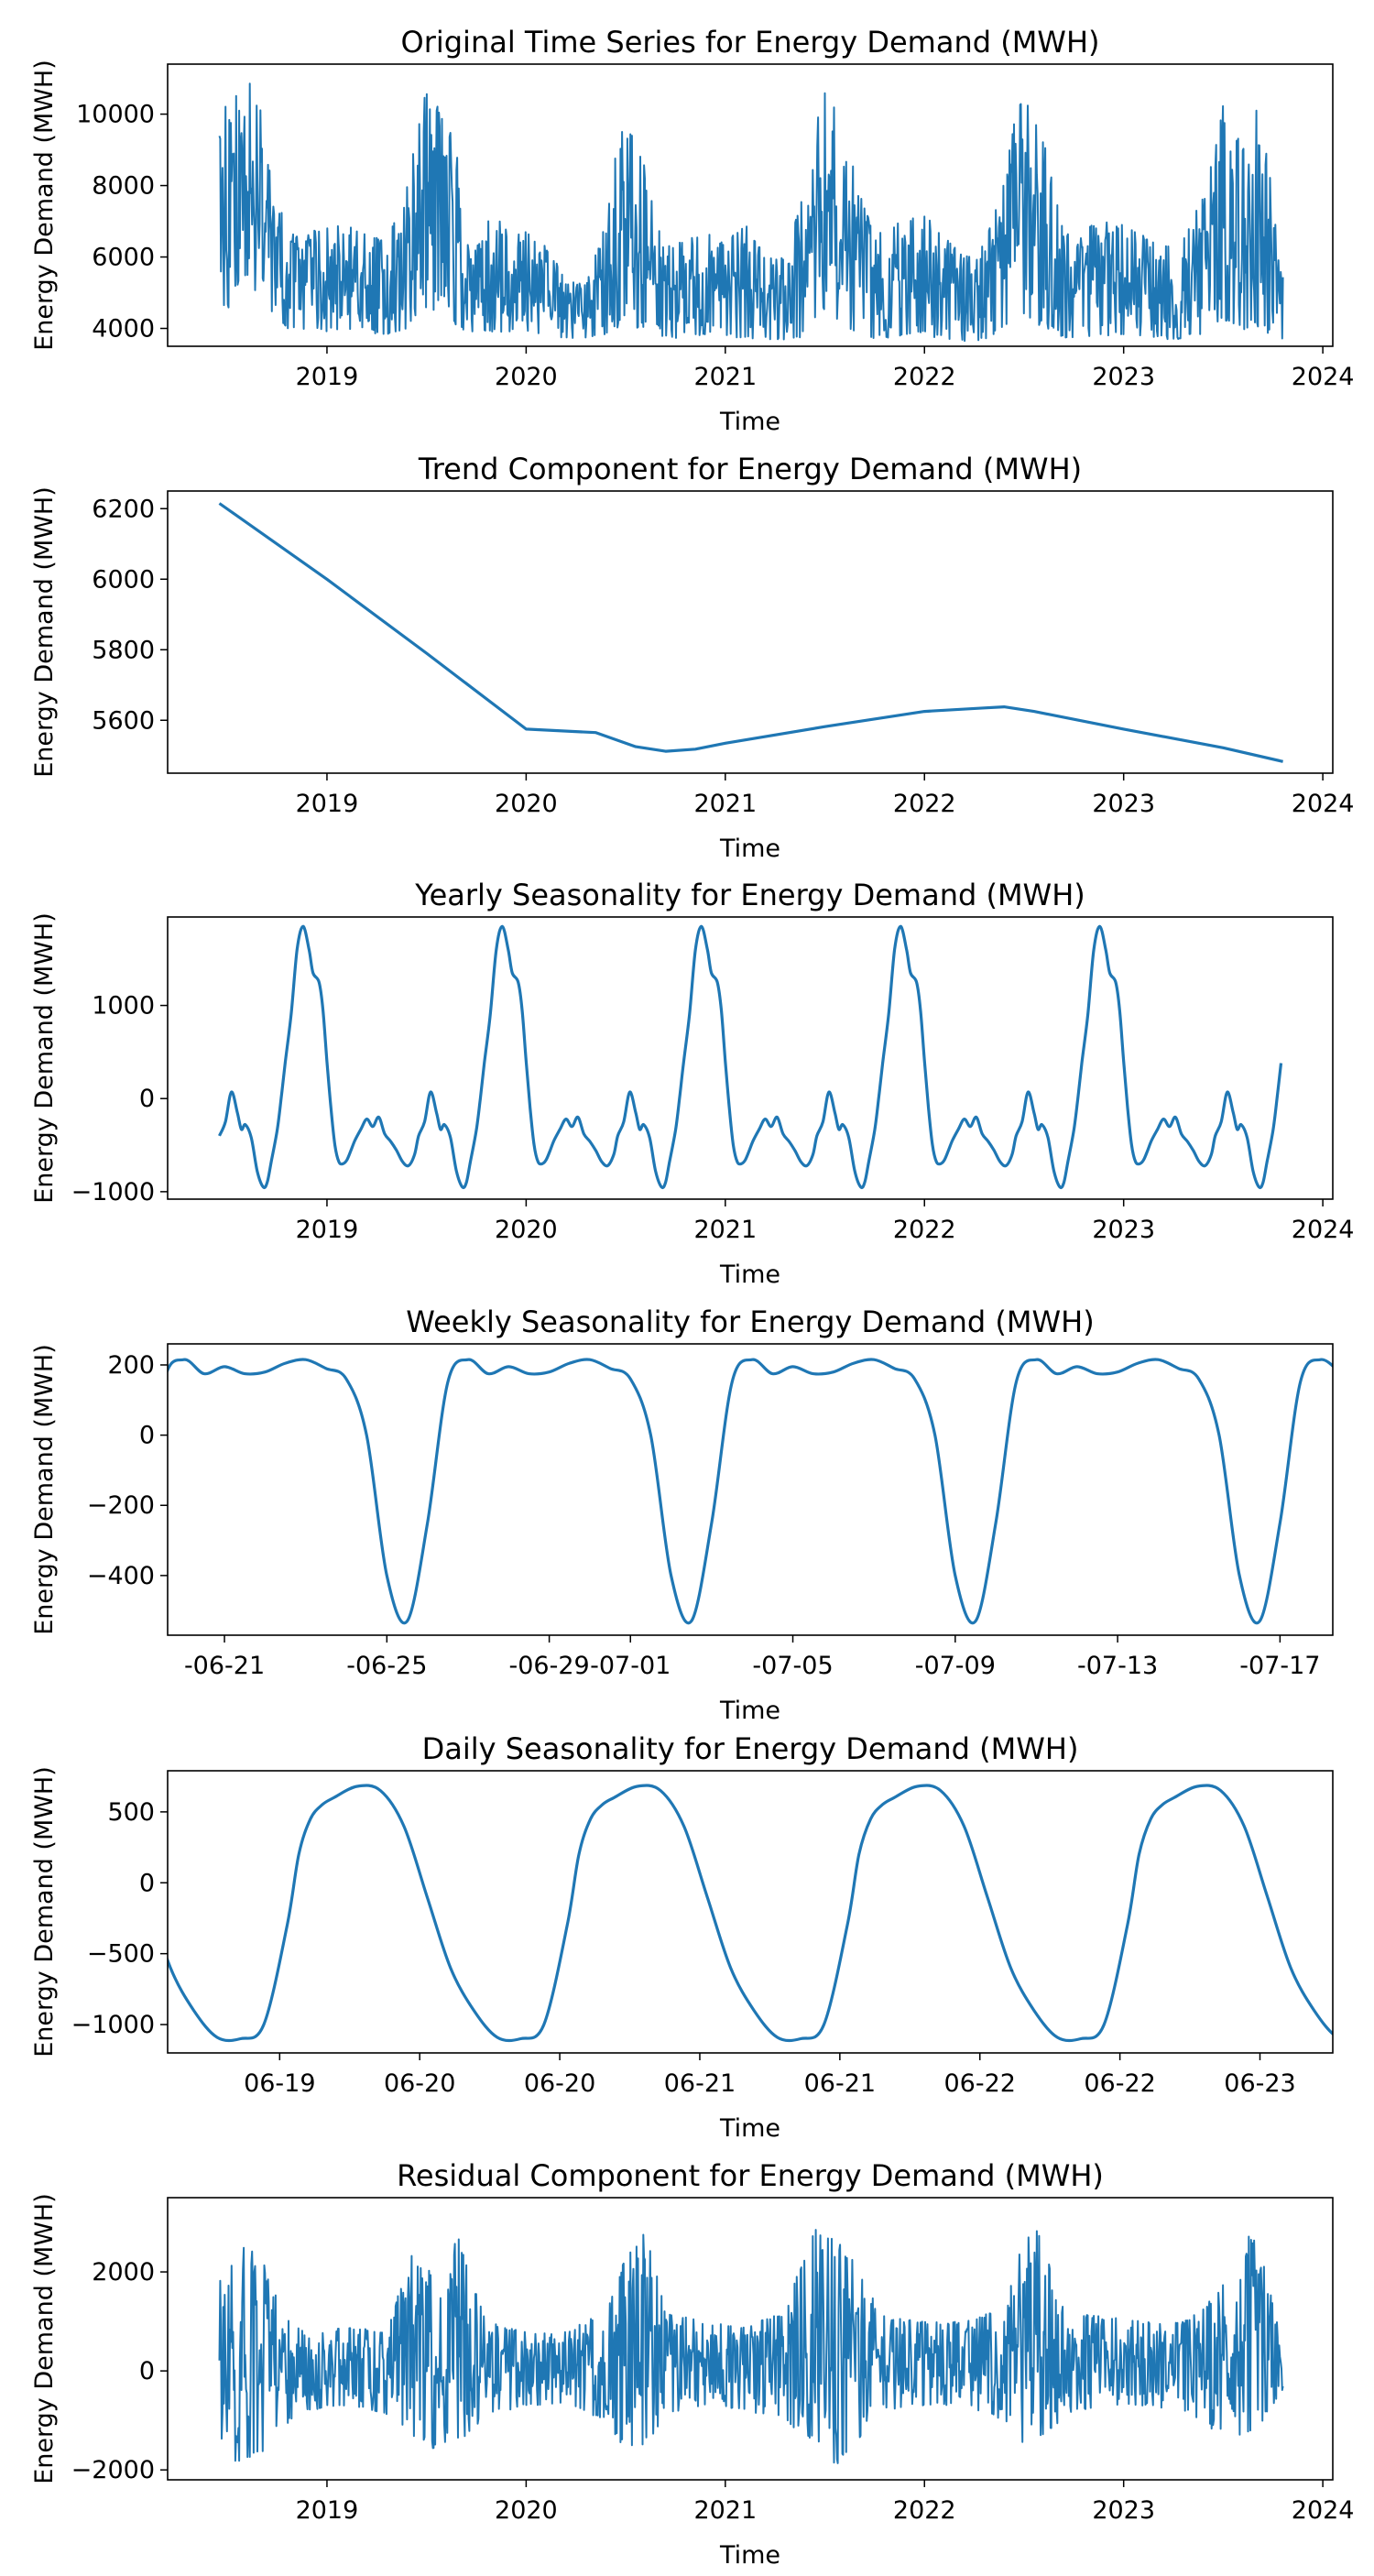  Describe the element at coordinates (1260, 2084) in the screenshot. I see `x-tick-label: 06-23` at that location.